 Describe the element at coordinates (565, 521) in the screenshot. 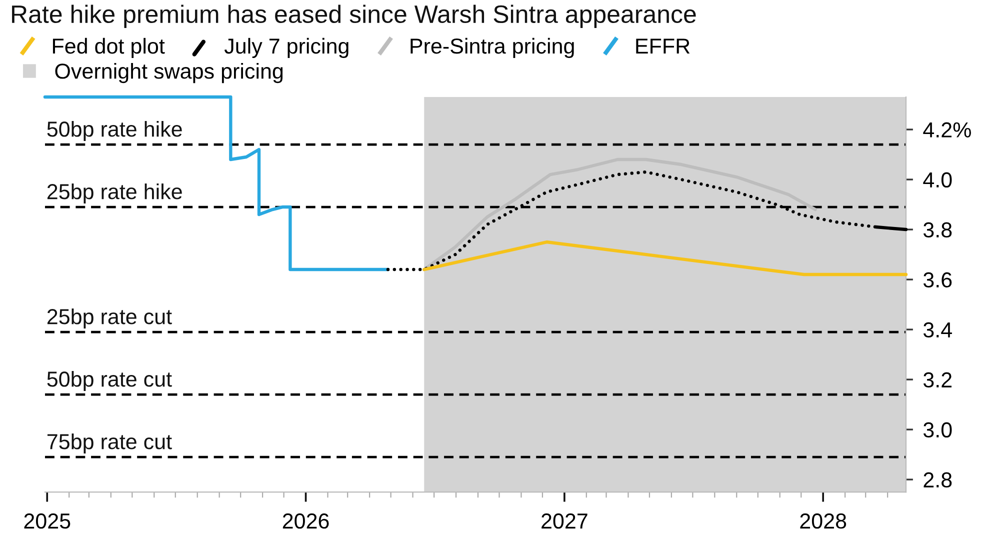

I see `x-tick-label: 2027` at that location.